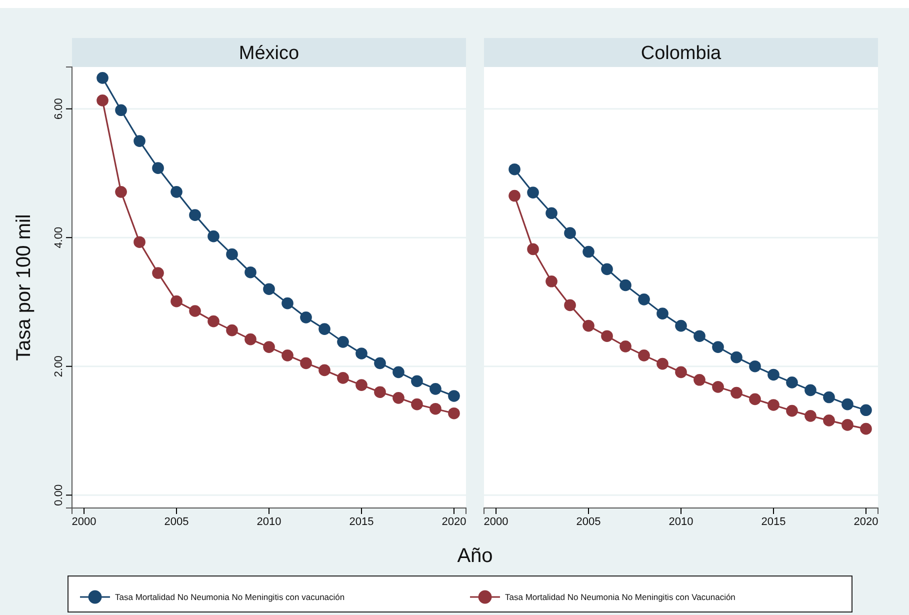 The width and height of the screenshot is (909, 615). I want to click on y-axis-title: Tasa por 100 mil, so click(24, 287).